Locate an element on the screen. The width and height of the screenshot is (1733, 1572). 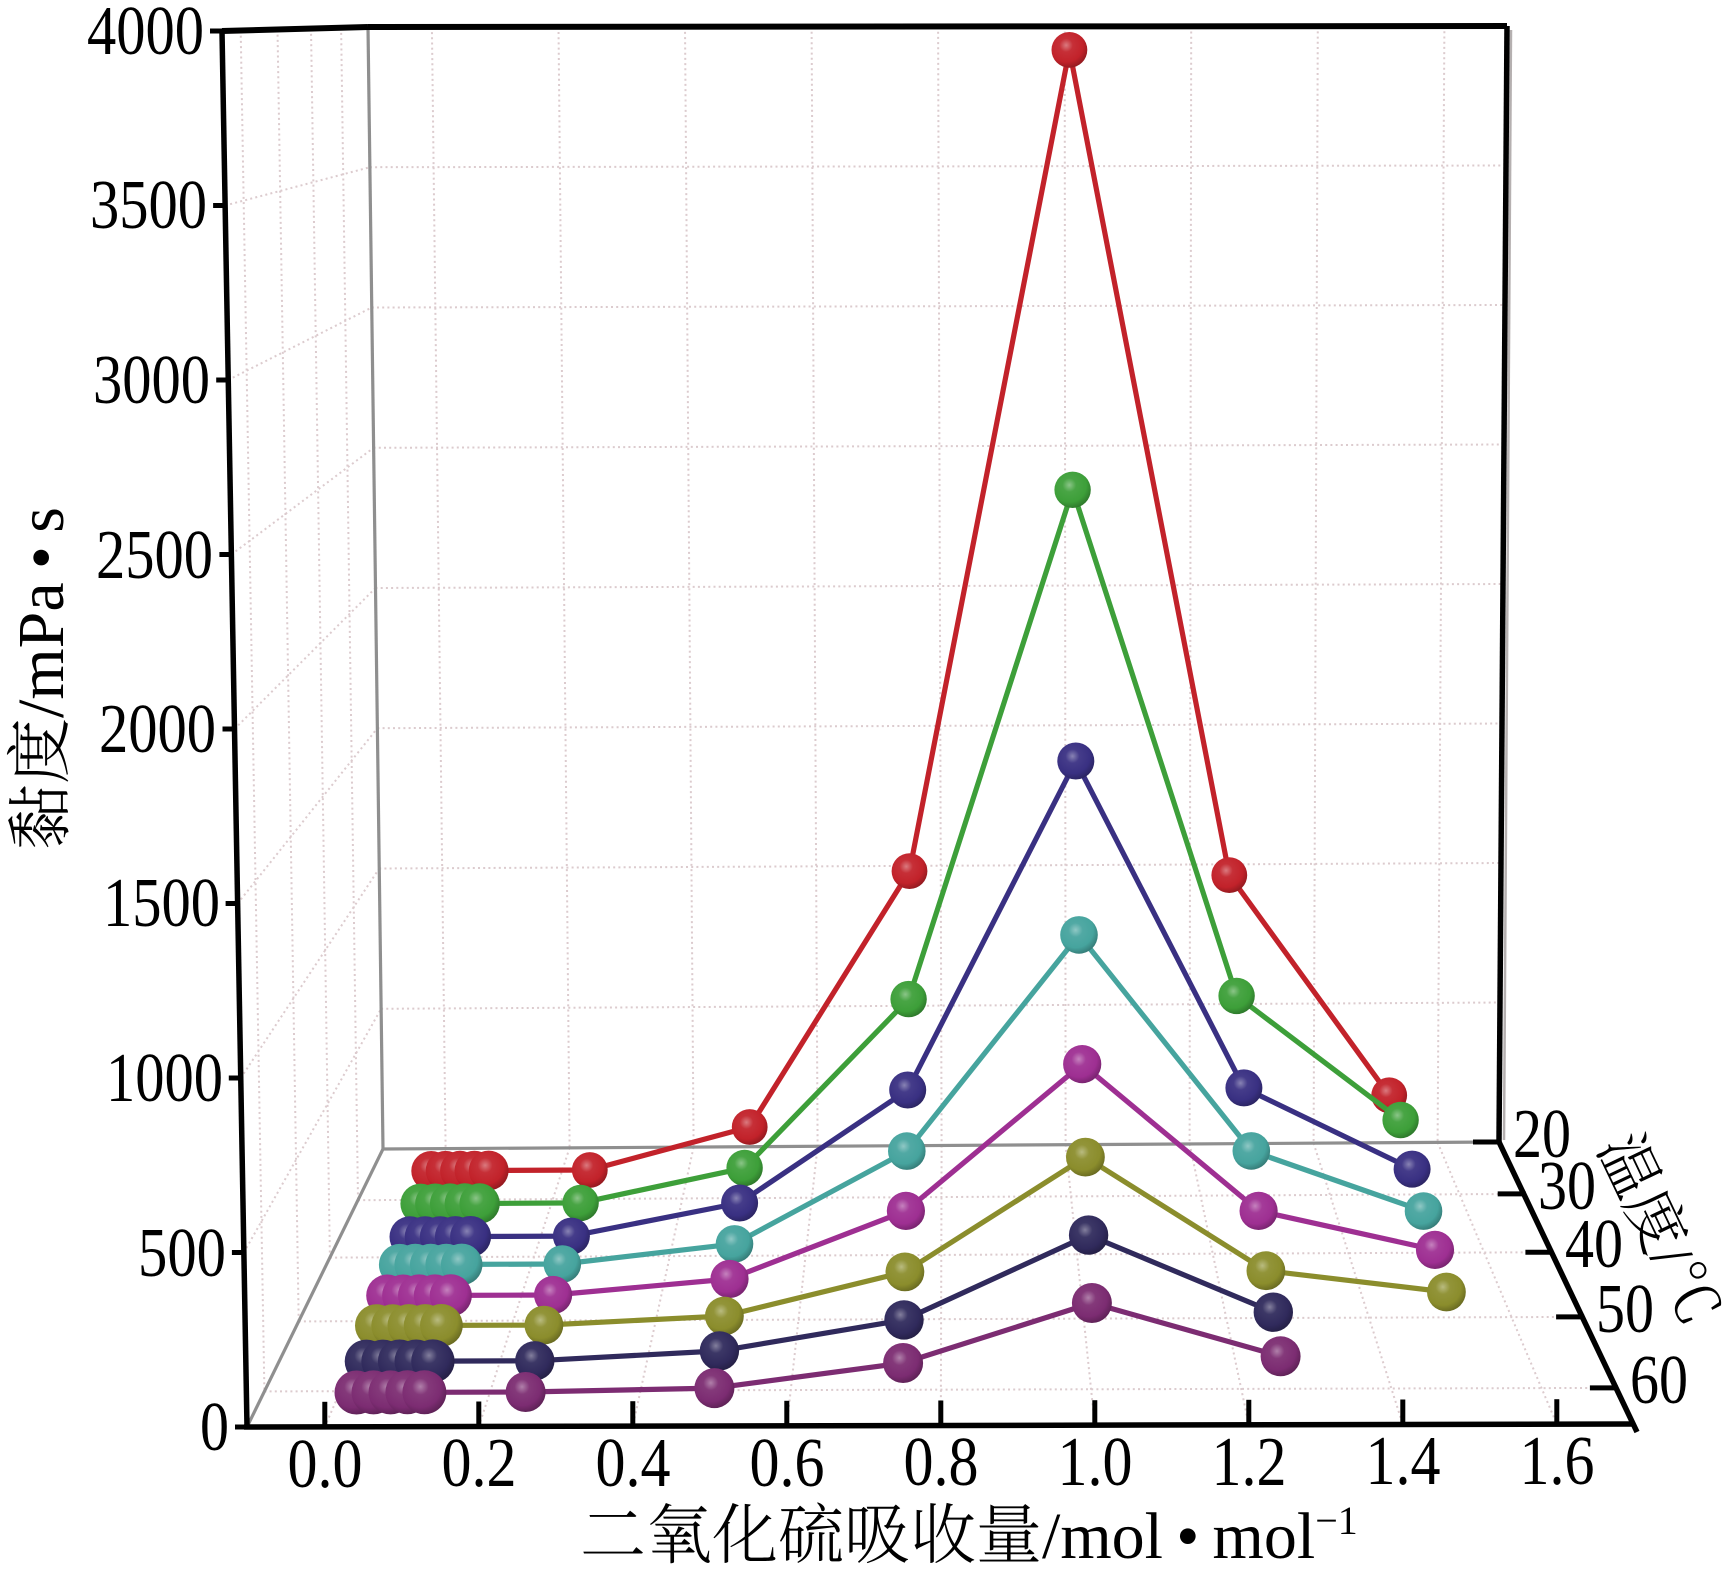
svg-text: 1.2 is located at coordinates (1249, 1462).